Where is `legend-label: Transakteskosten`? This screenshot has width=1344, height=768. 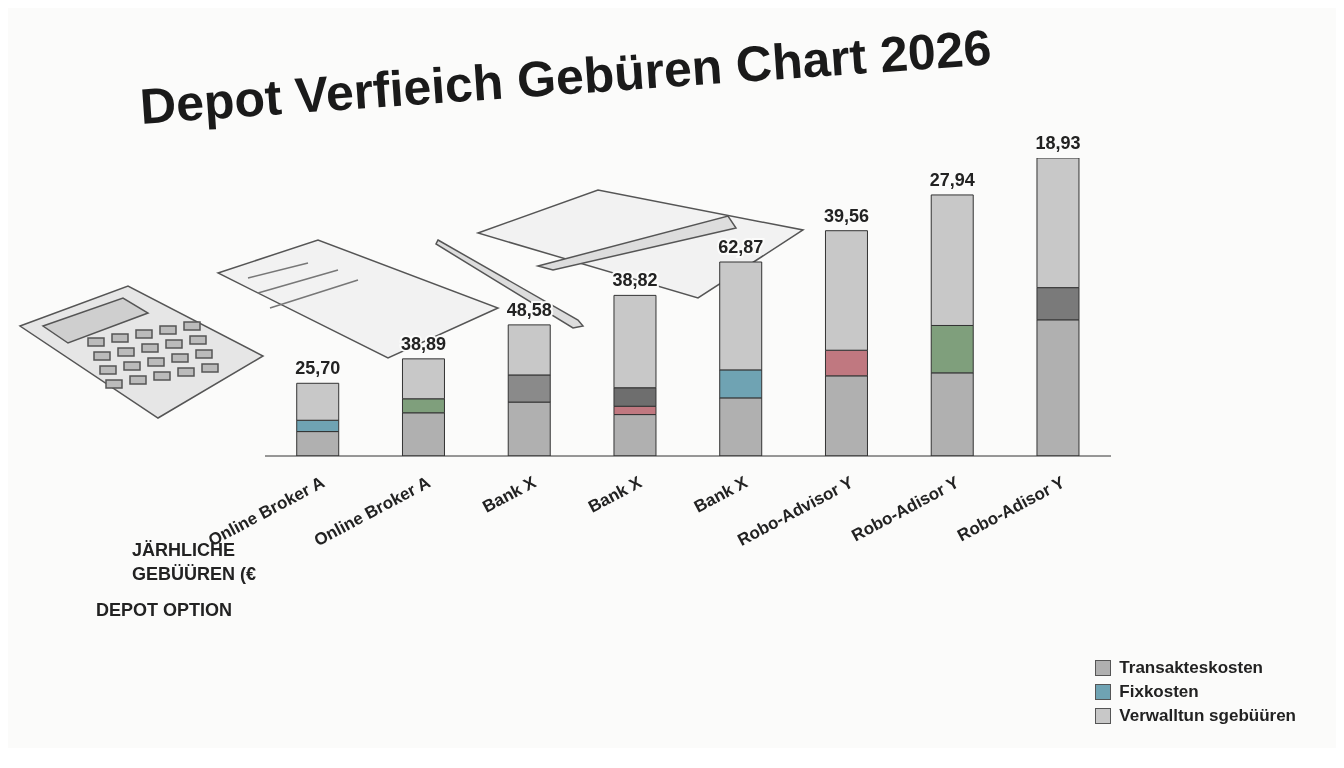 legend-label: Transakteskosten is located at coordinates (1191, 668).